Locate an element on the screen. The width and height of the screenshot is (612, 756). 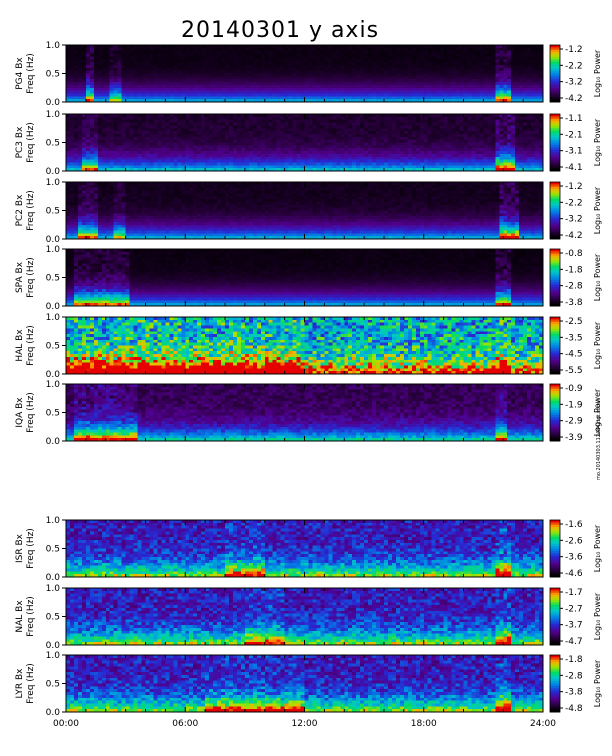
chart-title: 20140301 y axis is located at coordinates (280, 30).